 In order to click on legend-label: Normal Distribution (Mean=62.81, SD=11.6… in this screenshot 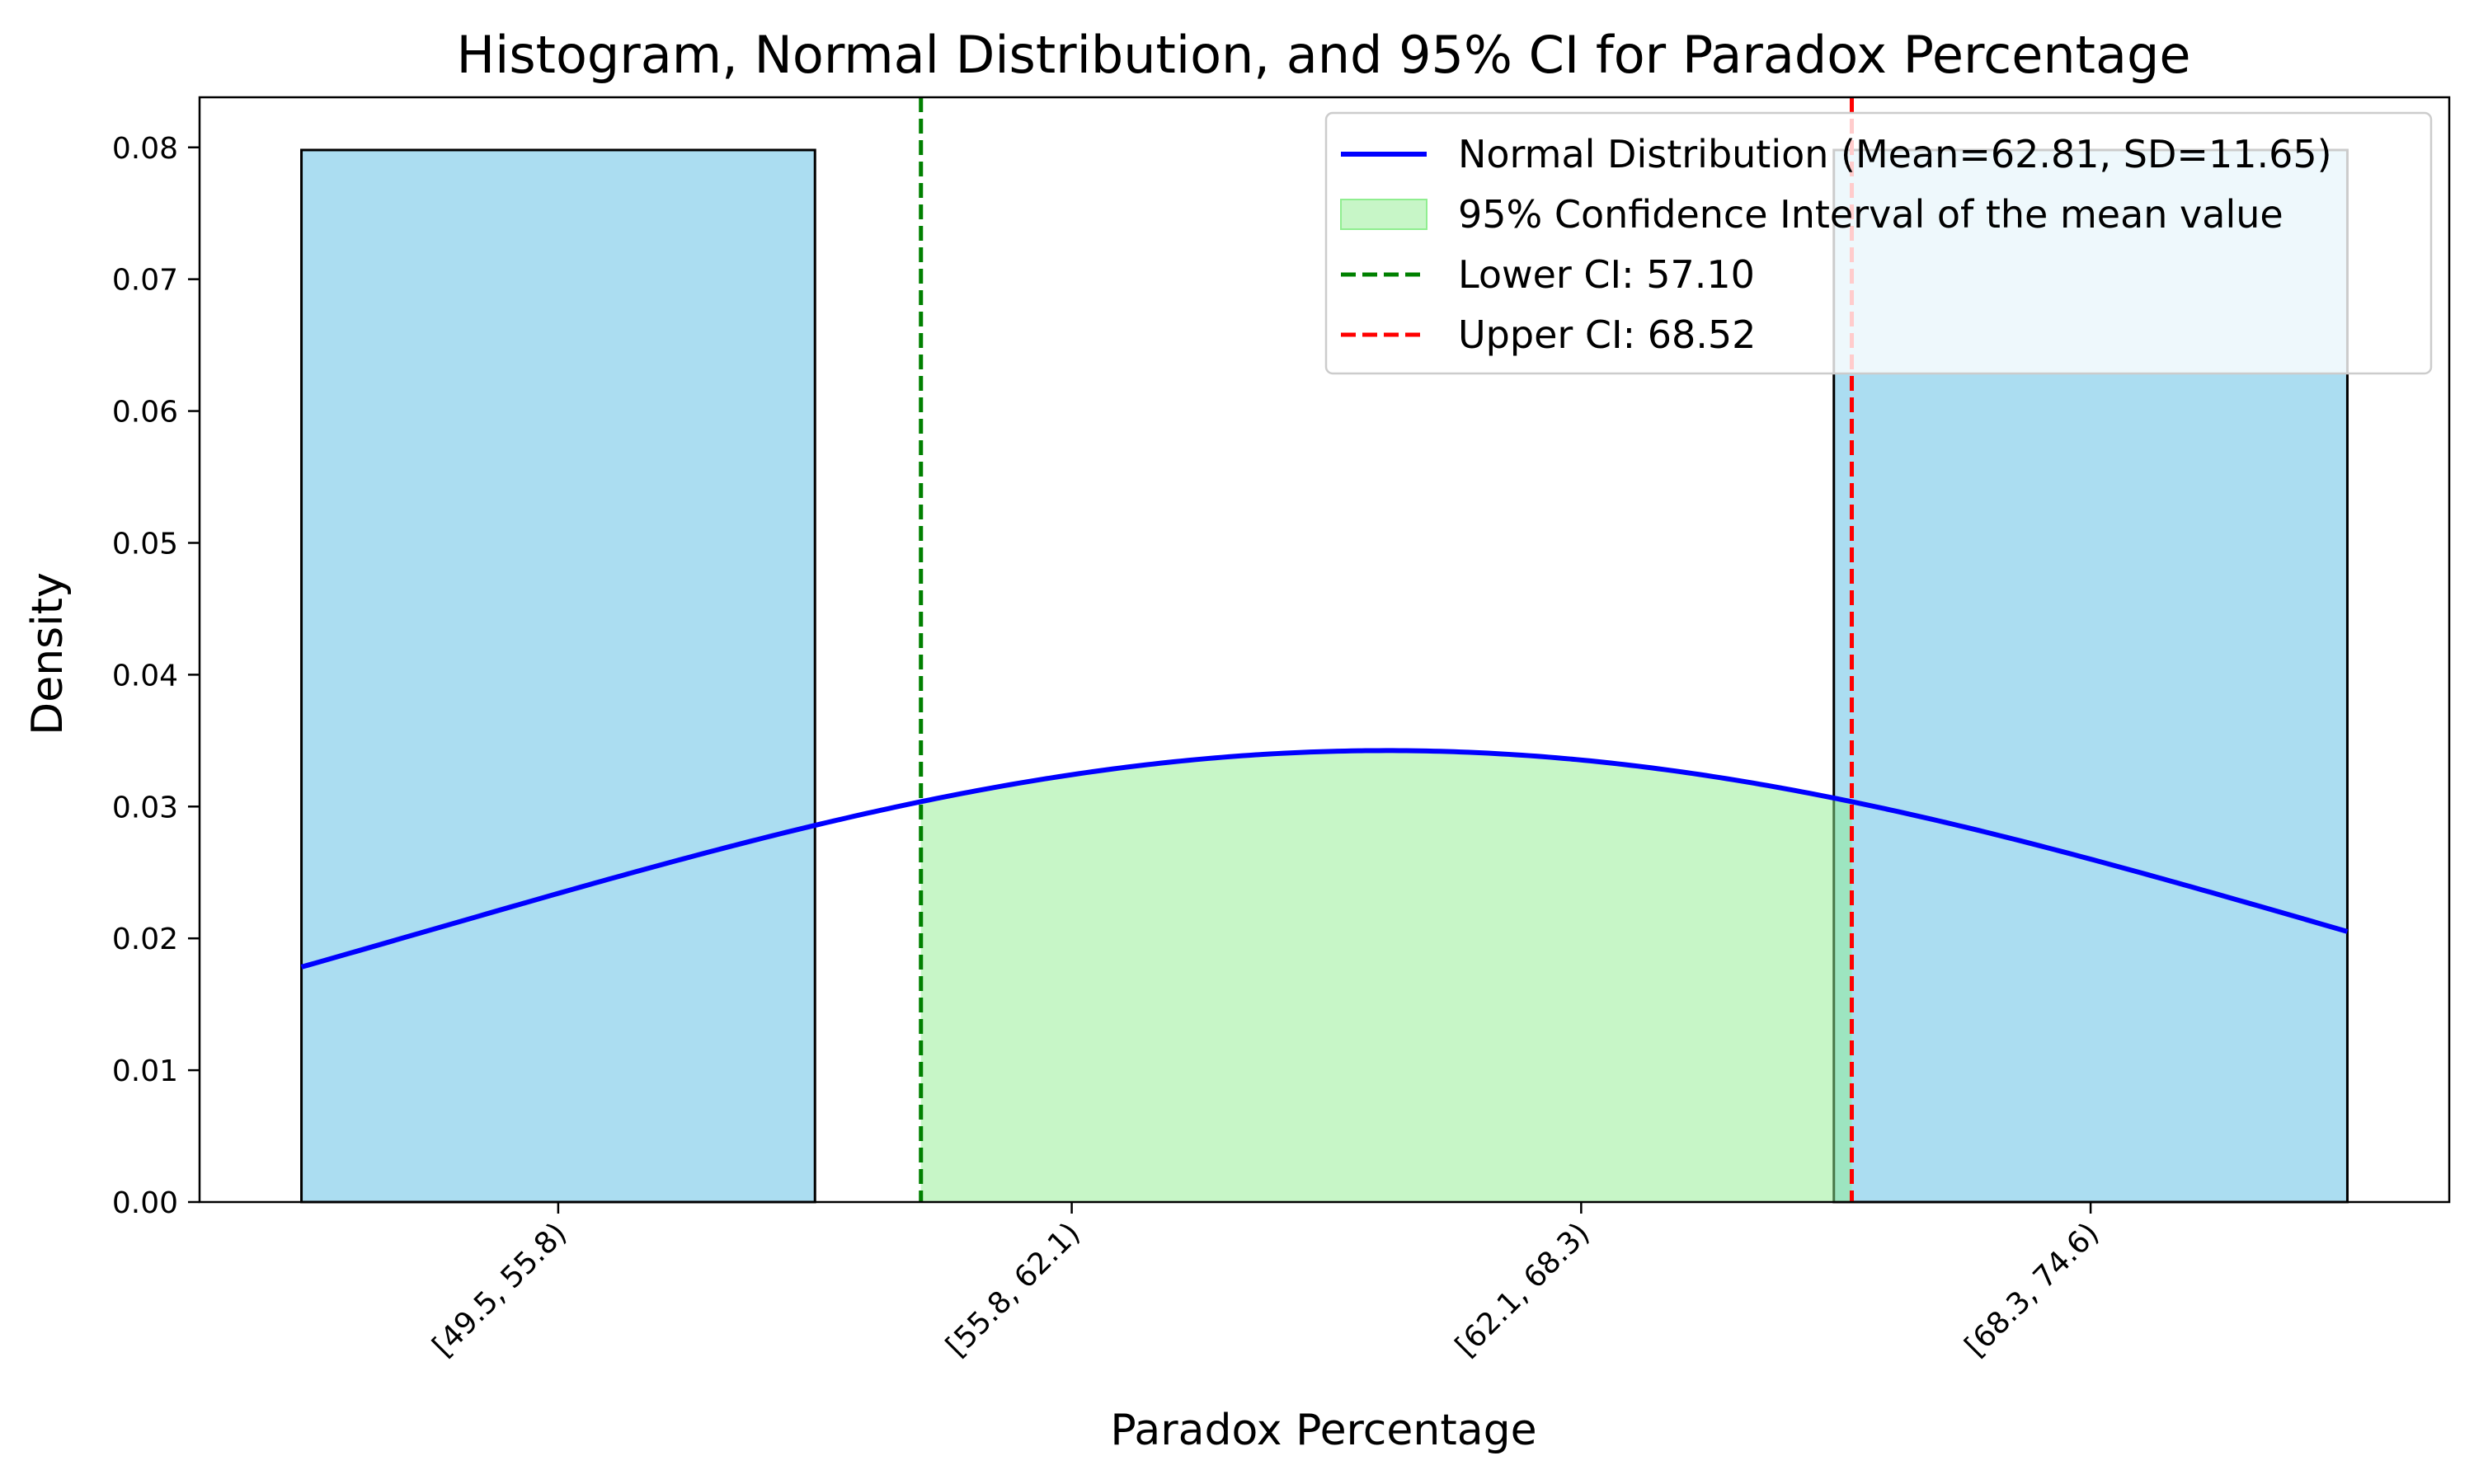, I will do `click(1895, 154)`.